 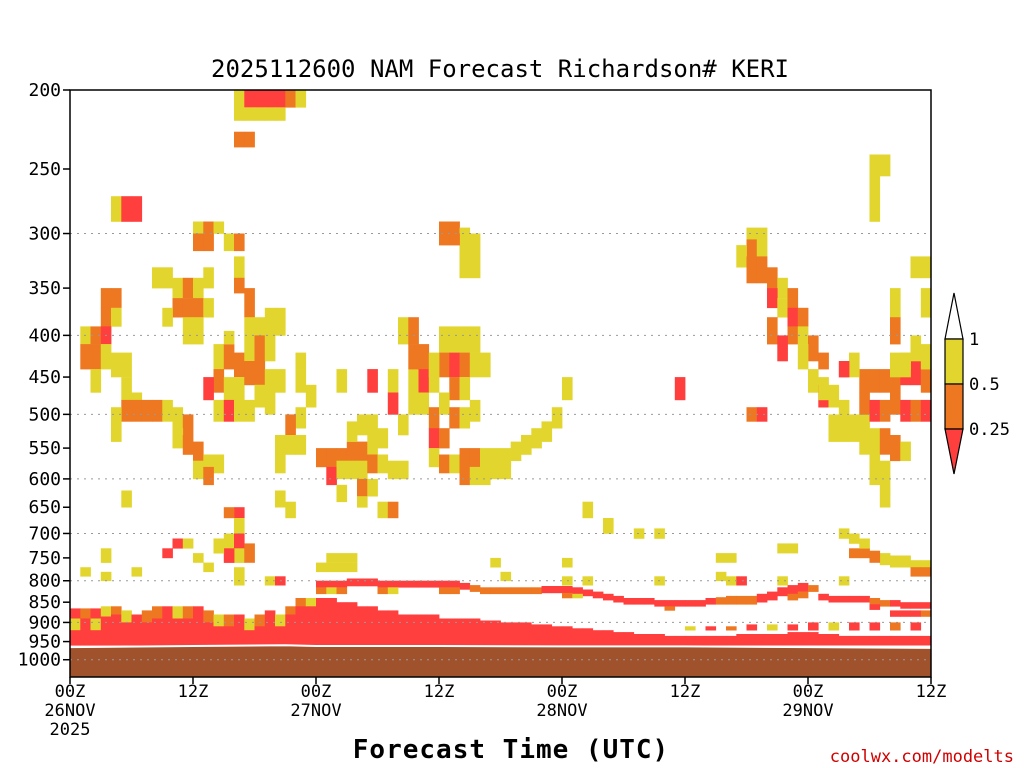 I want to click on y-tick-label: 400, so click(x=44, y=335).